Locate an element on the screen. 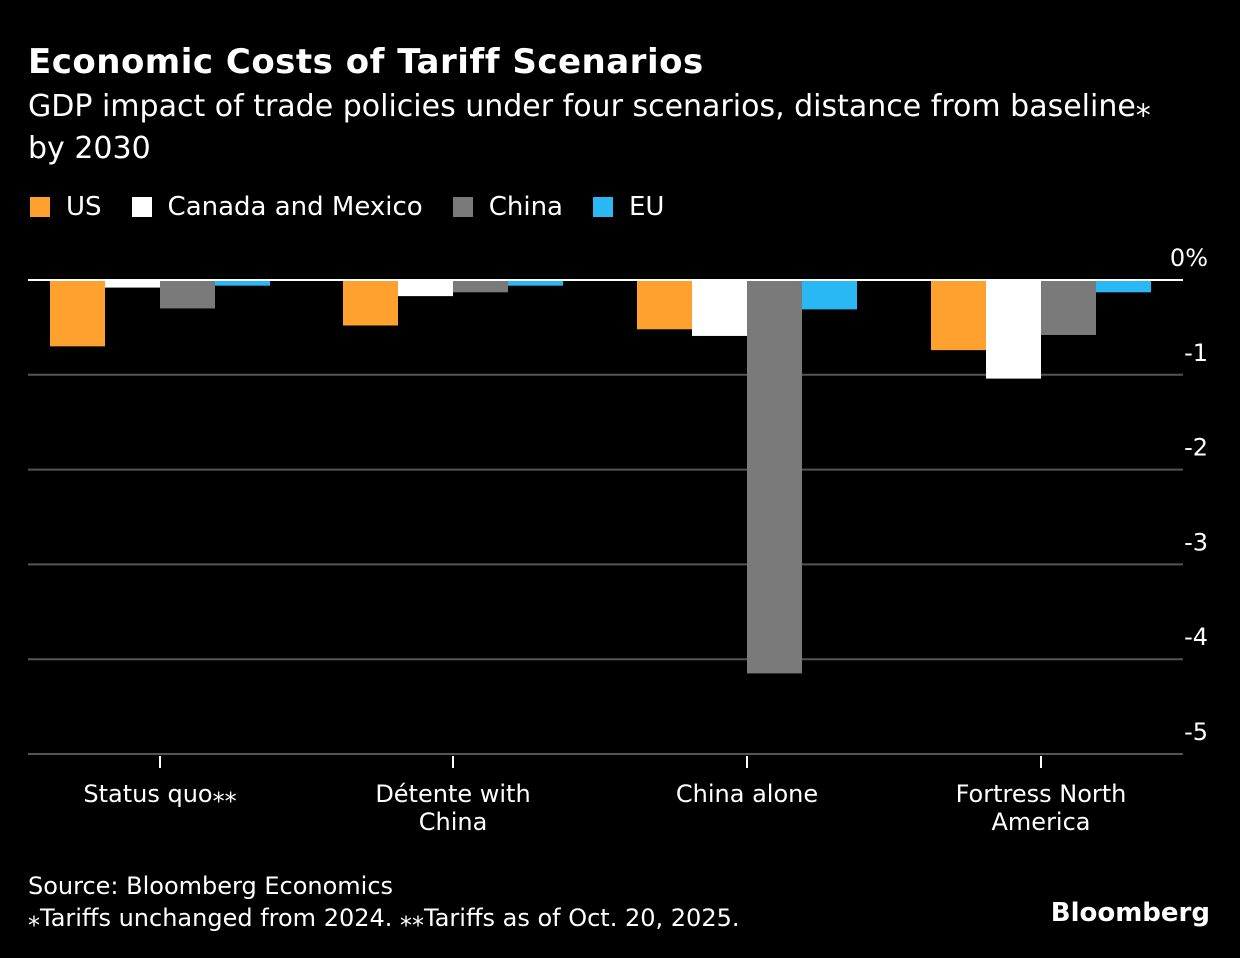 This screenshot has height=958, width=1240. y-tick-label: -4 is located at coordinates (1196, 637).